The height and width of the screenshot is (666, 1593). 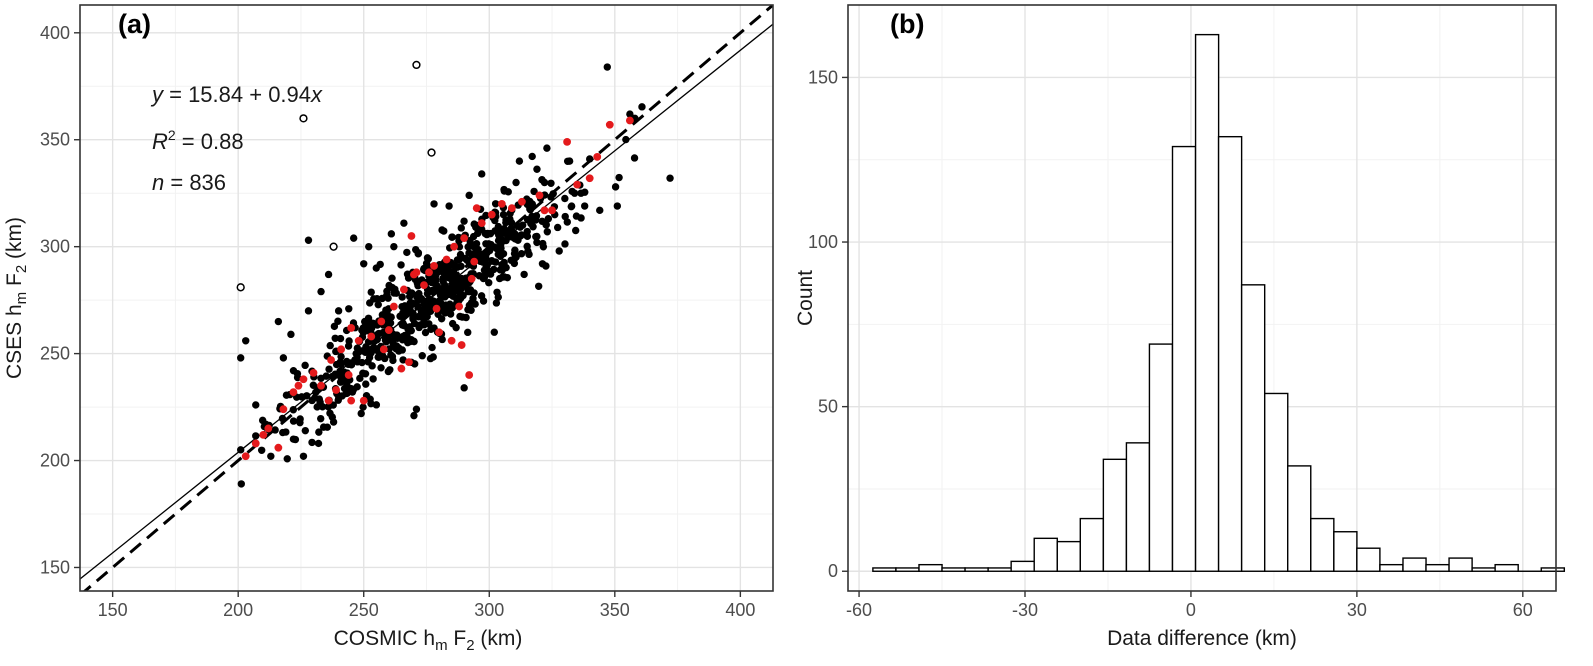 I want to click on n-rest: = 836, so click(x=195, y=182).